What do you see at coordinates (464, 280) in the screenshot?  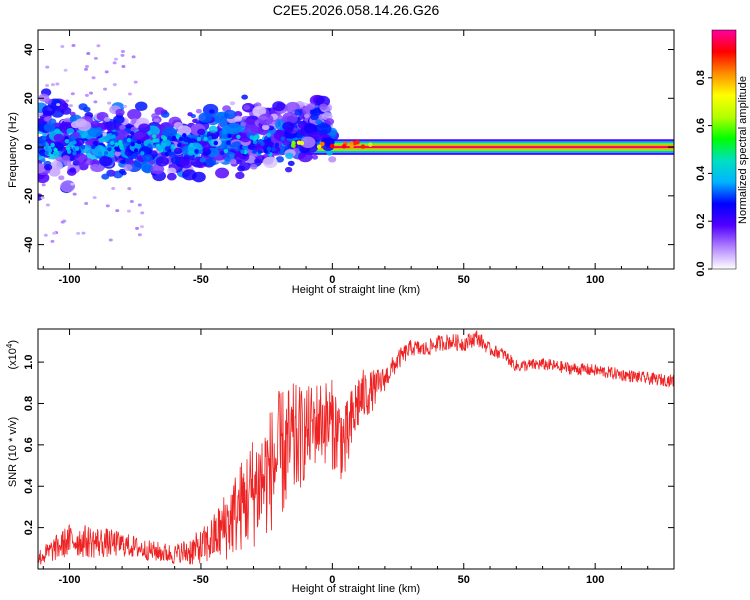 I see `spectrogram-xtick-label: 50` at bounding box center [464, 280].